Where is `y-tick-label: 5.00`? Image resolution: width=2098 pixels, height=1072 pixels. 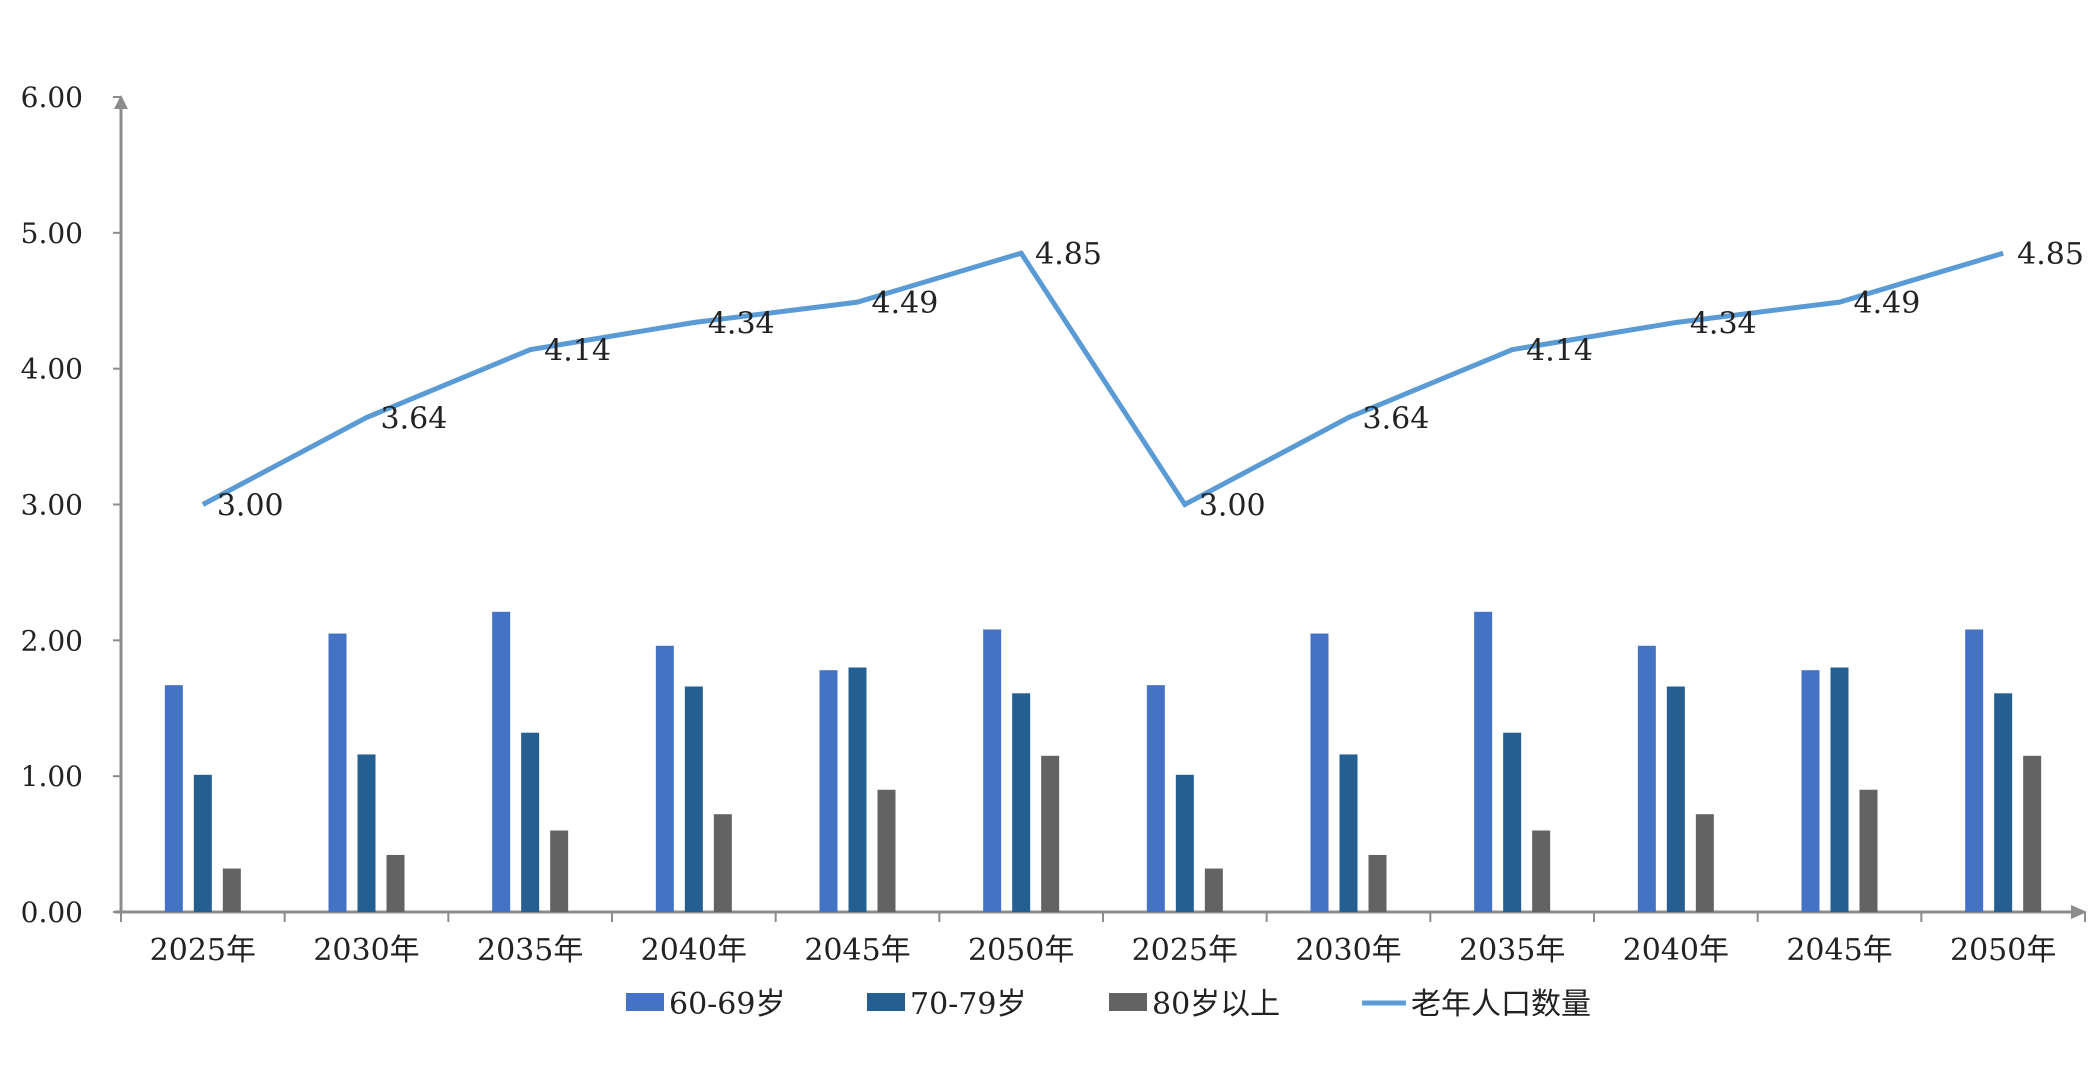
y-tick-label: 5.00 is located at coordinates (52, 233).